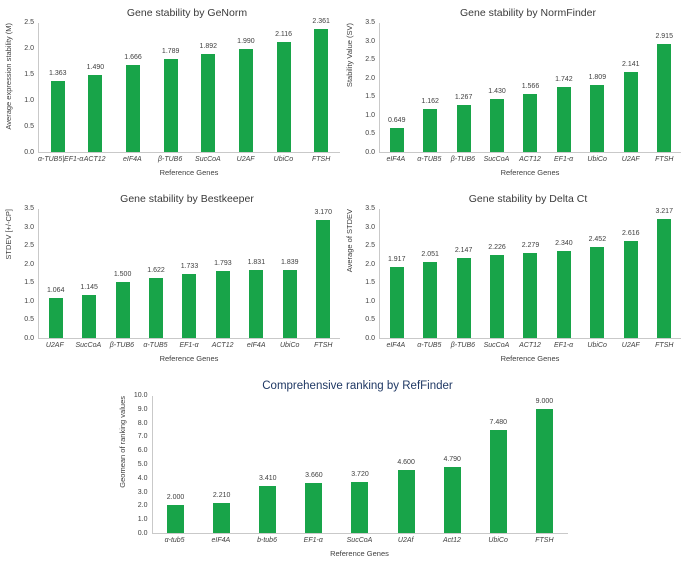 The image size is (685, 573). What do you see at coordinates (170, 51) in the screenshot?
I see `bar-value-label: 1.789` at bounding box center [170, 51].